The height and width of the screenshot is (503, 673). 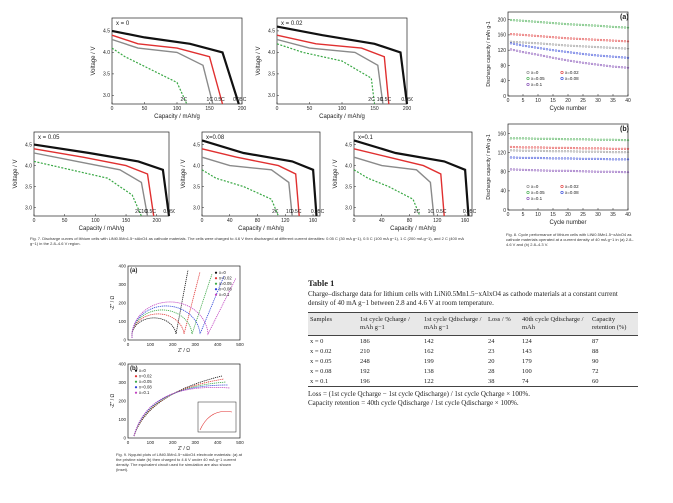 What do you see at coordinates (407, 109) in the screenshot?
I see `x-tick-label: 200` at bounding box center [407, 109].